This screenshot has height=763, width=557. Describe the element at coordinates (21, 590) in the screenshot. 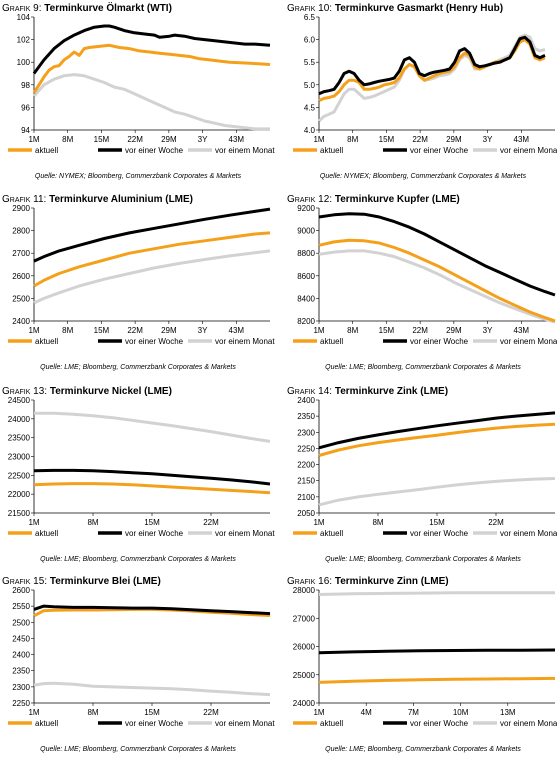

I see `y-tick-label: 2600` at that location.